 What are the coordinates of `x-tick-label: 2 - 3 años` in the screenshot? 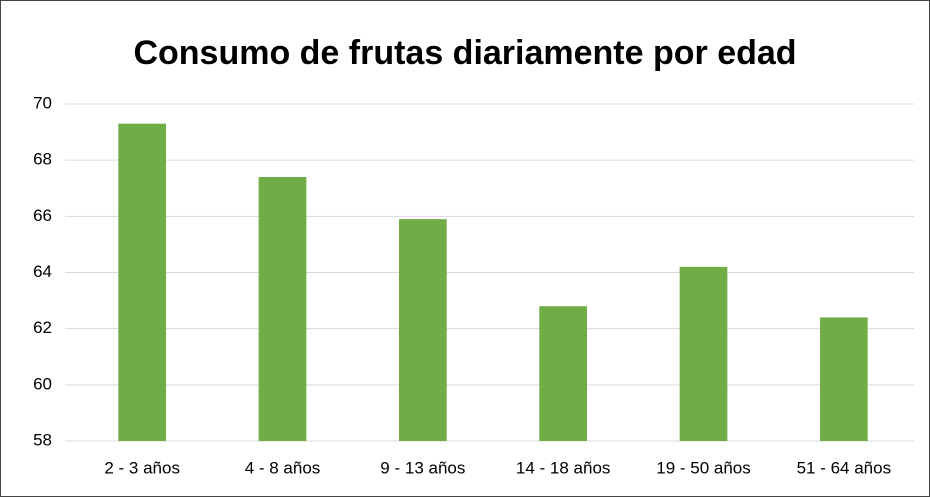 It's located at (142, 467).